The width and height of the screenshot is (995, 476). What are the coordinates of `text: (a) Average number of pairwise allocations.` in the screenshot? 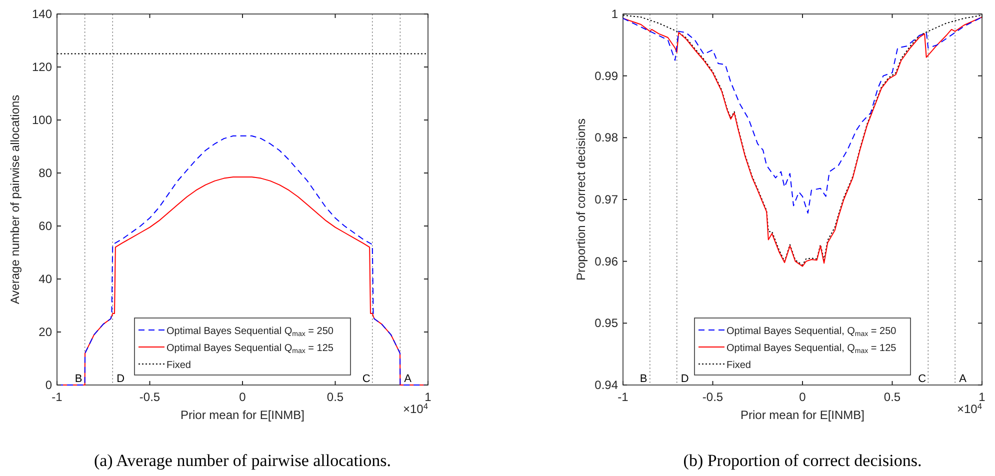 It's located at (243, 460).